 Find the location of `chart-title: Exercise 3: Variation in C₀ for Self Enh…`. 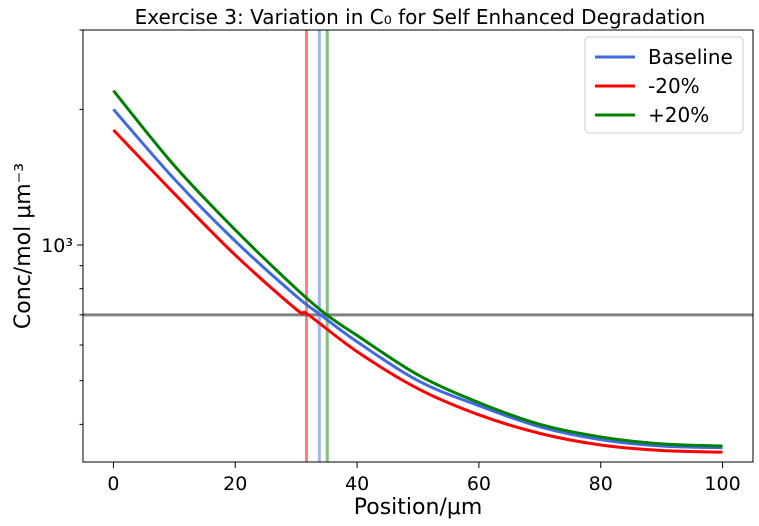

chart-title: Exercise 3: Variation in C₀ for Self Enh… is located at coordinates (420, 17).